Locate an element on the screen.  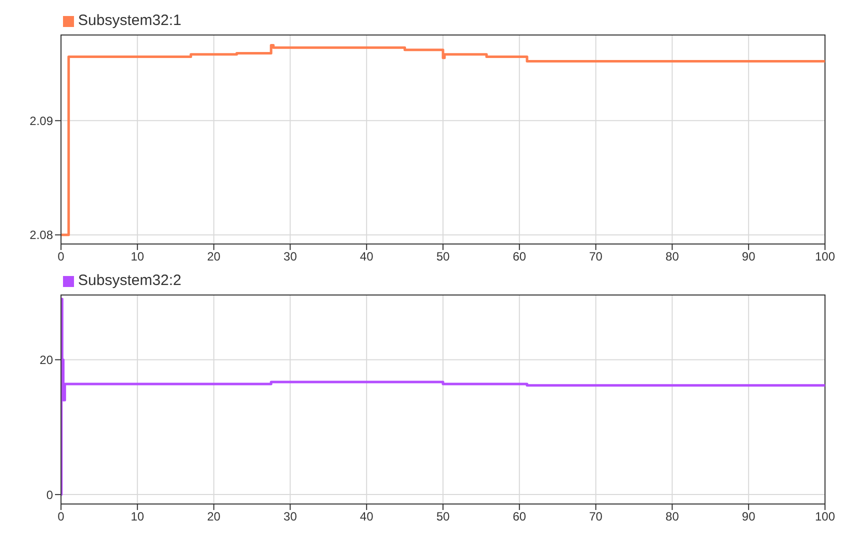
y-tick-label: 20 is located at coordinates (47, 359).